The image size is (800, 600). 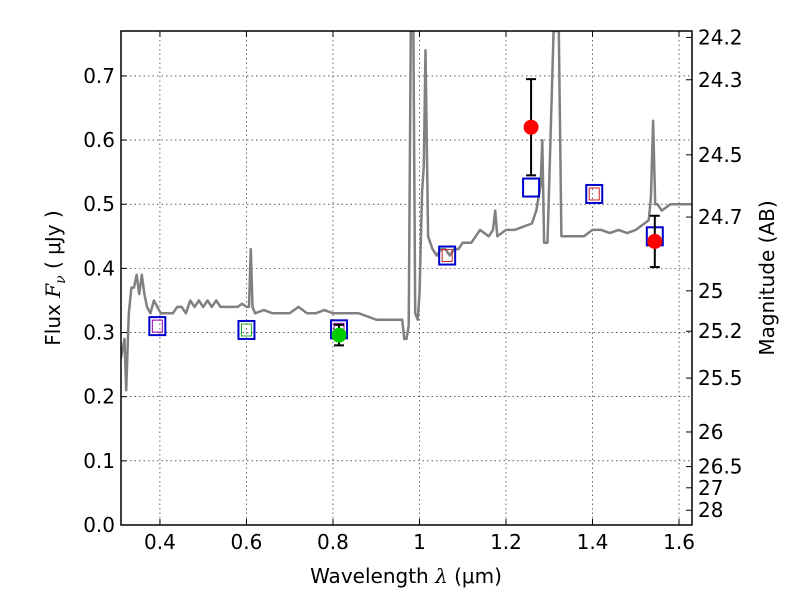 What do you see at coordinates (593, 542) in the screenshot?
I see `x-tick-label: 1.4` at bounding box center [593, 542].